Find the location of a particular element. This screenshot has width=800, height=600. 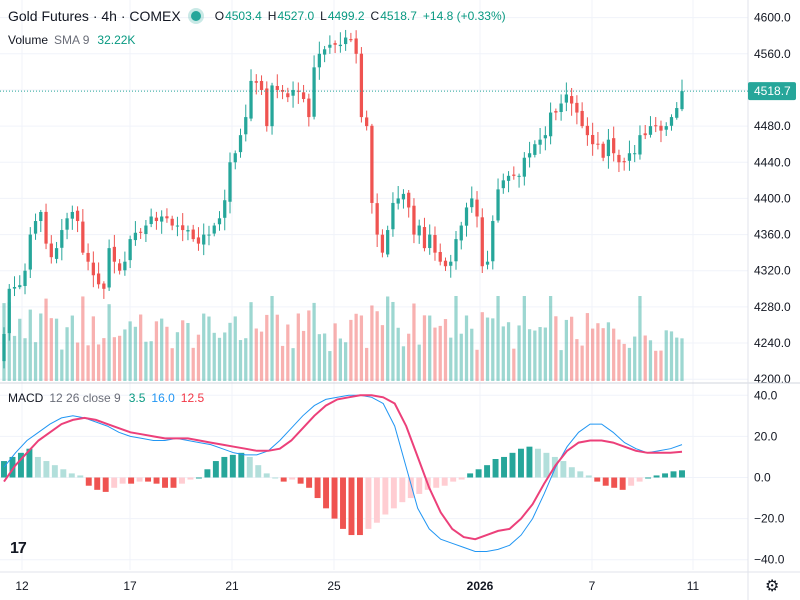

low-value: 4499.2 is located at coordinates (346, 16).